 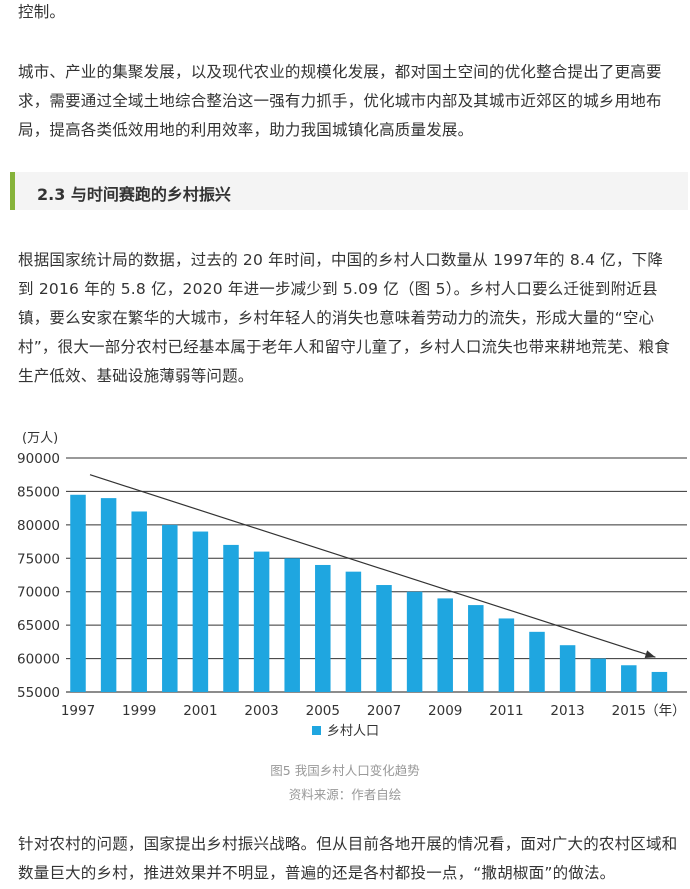 What do you see at coordinates (665, 711) in the screenshot?
I see `x-axis-unit: （年）` at bounding box center [665, 711].